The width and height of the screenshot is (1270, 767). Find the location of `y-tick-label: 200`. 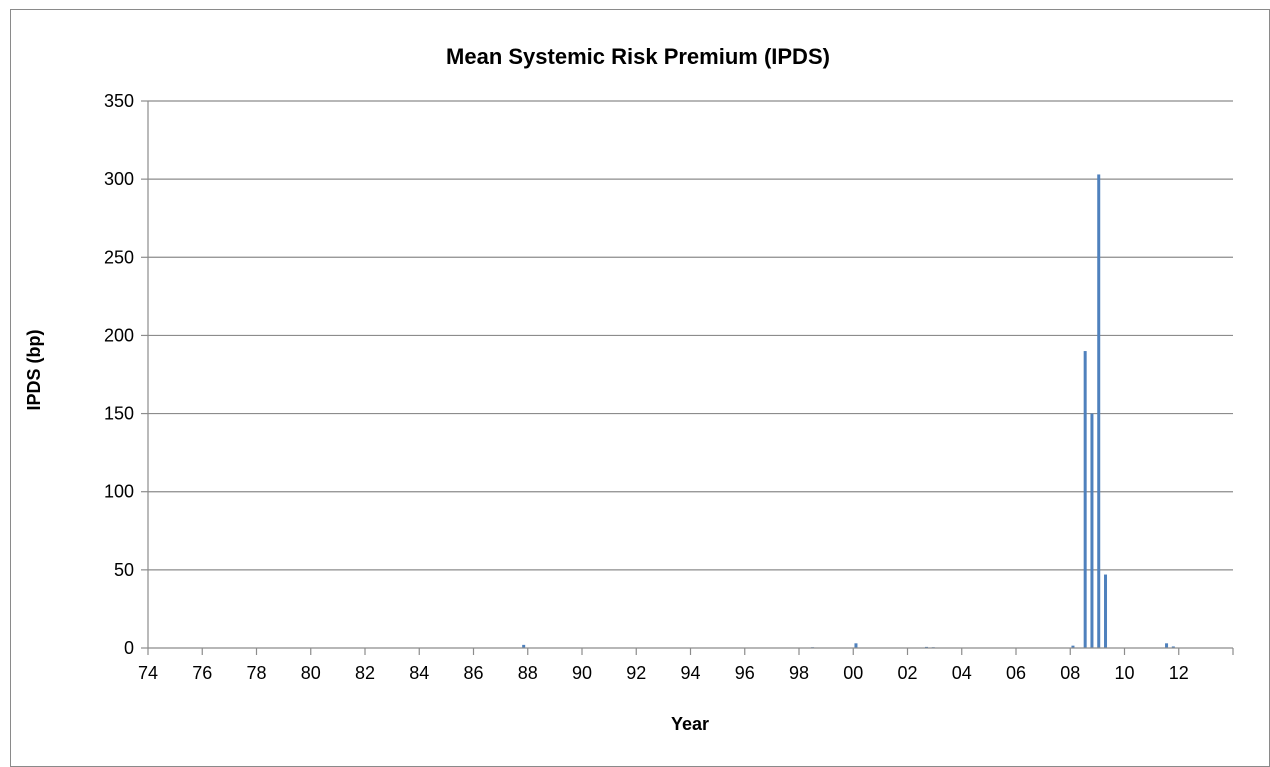

y-tick-label: 200 is located at coordinates (119, 335).